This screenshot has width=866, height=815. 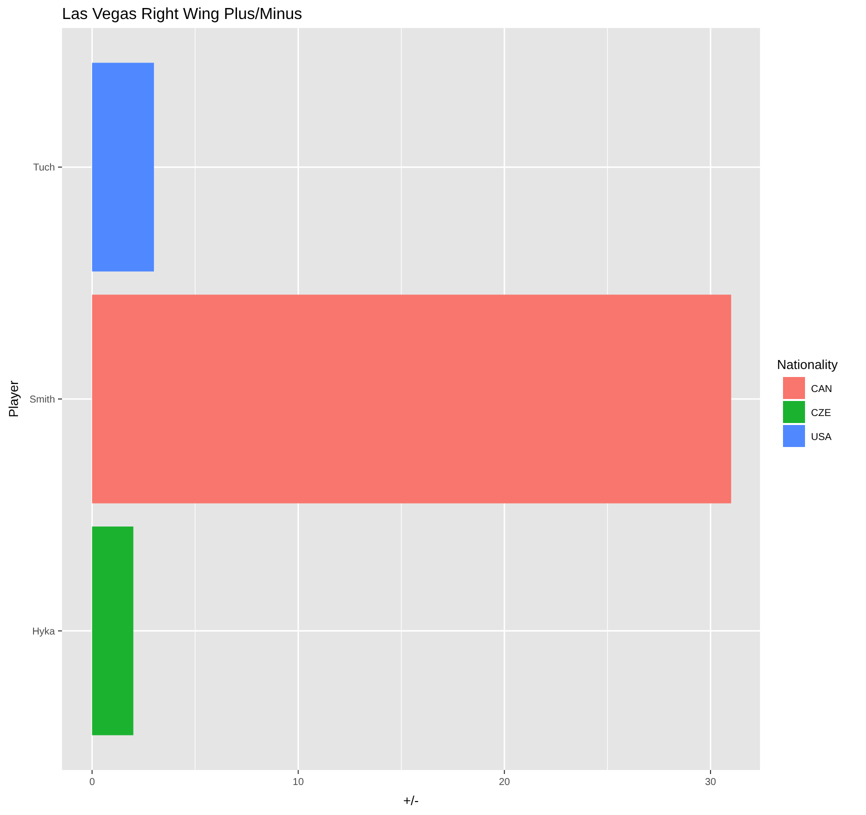 I want to click on y-tick-label: Tuch, so click(x=44, y=168).